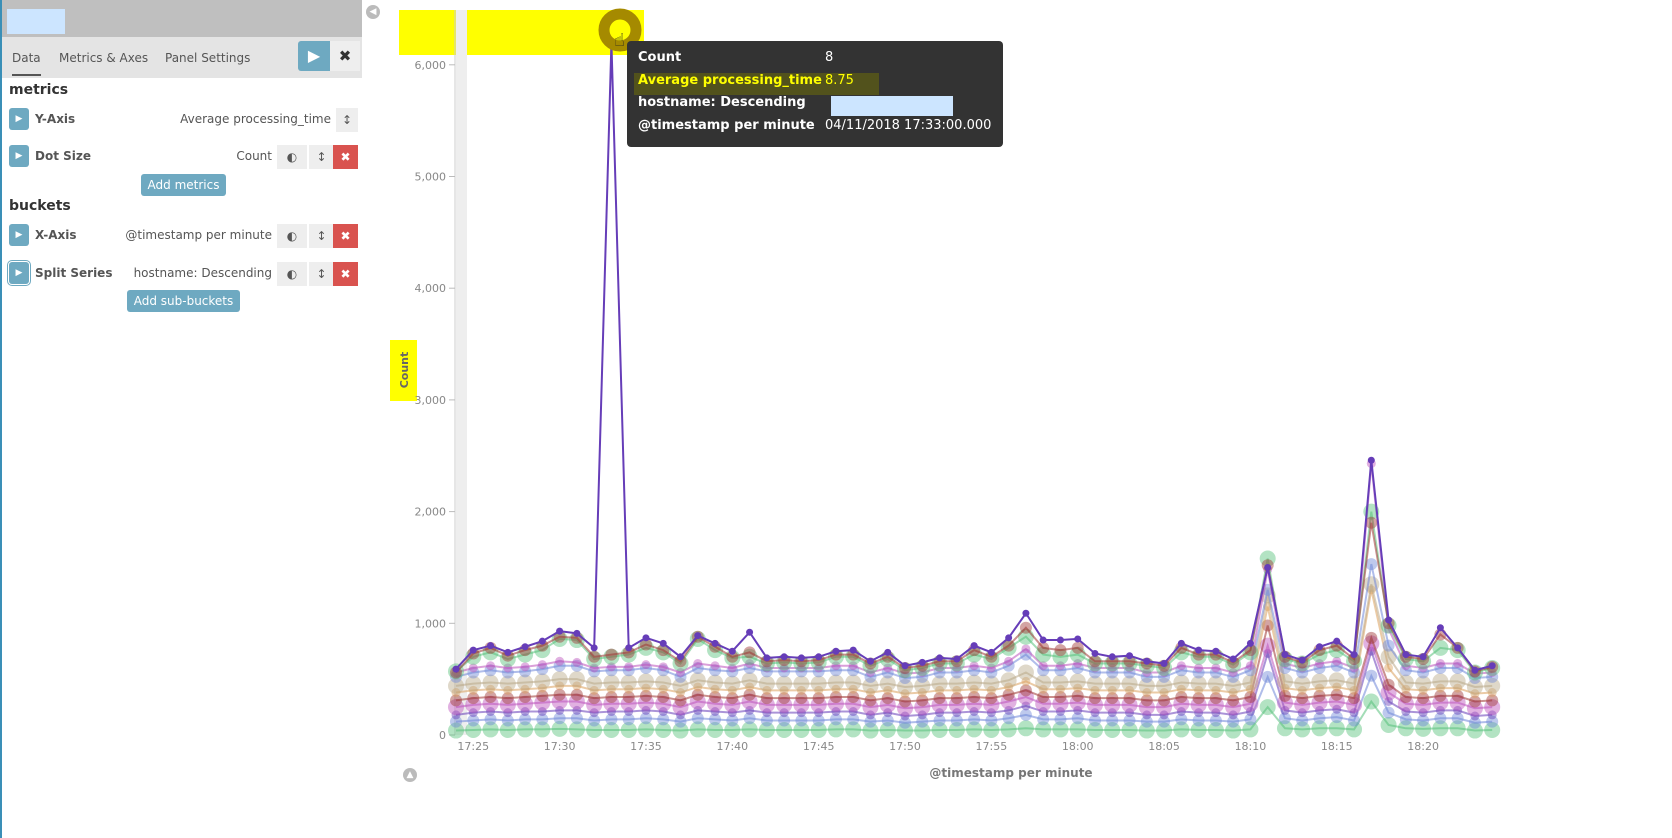 This screenshot has width=1672, height=838. What do you see at coordinates (36, 21) in the screenshot?
I see `index-pattern-title` at bounding box center [36, 21].